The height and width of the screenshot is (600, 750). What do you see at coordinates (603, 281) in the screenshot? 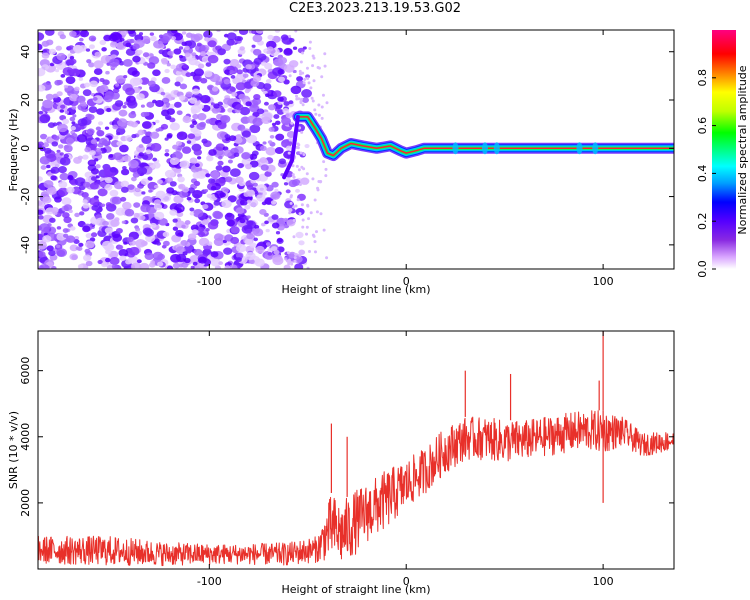
I see `spectrogram-x-tick-label: 100` at bounding box center [603, 281].